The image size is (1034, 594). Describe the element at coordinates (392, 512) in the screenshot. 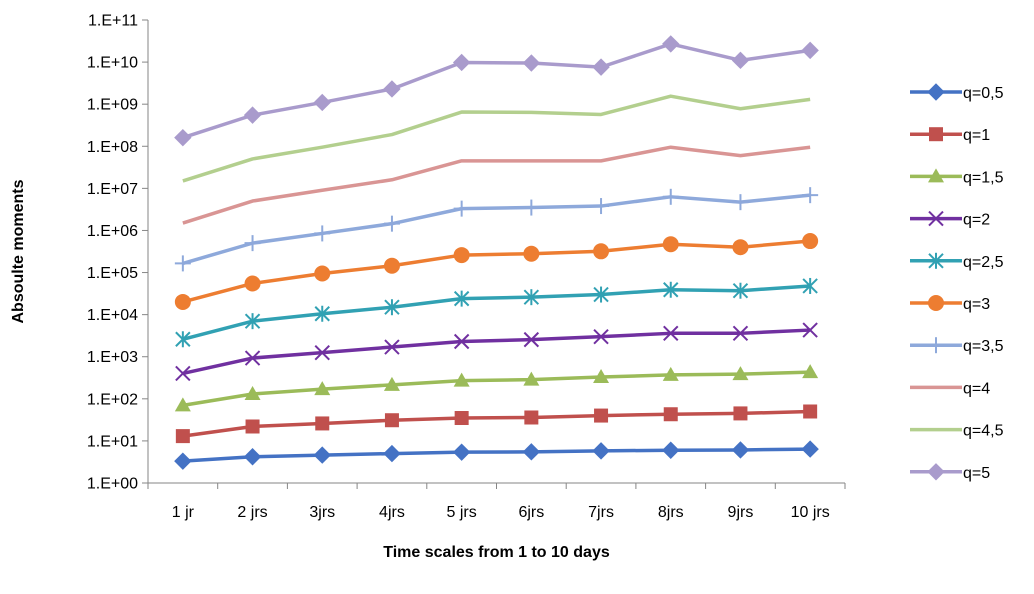

I see `x-tick-label: 4jrs` at that location.